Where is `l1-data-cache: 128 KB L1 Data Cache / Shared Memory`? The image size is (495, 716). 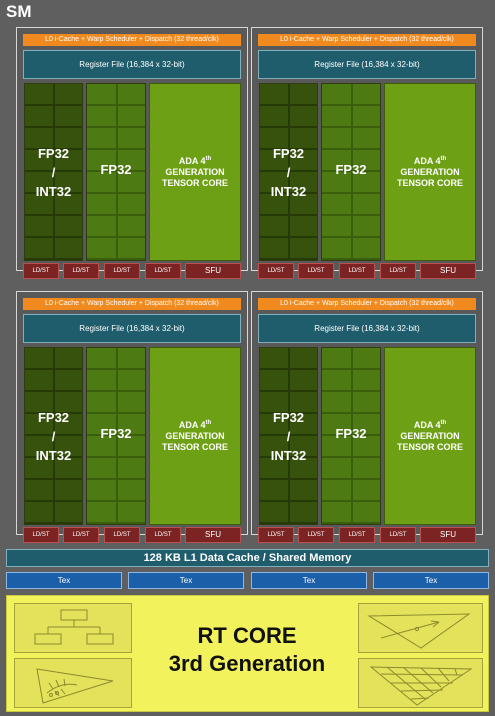 l1-data-cache: 128 KB L1 Data Cache / Shared Memory is located at coordinates (247, 558).